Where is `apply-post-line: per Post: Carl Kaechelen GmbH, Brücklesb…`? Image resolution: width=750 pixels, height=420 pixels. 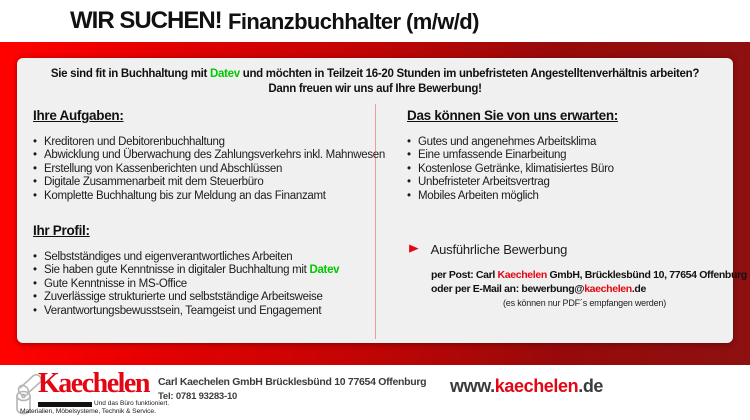 apply-post-line: per Post: Carl Kaechelen GmbH, Brücklesb… is located at coordinates (589, 275).